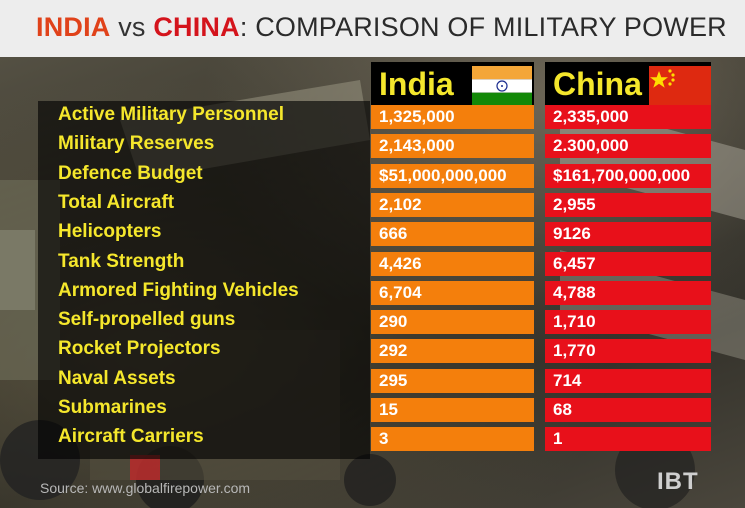 The image size is (745, 508). What do you see at coordinates (139, 349) in the screenshot?
I see `row-label: Rocket Projectors` at bounding box center [139, 349].